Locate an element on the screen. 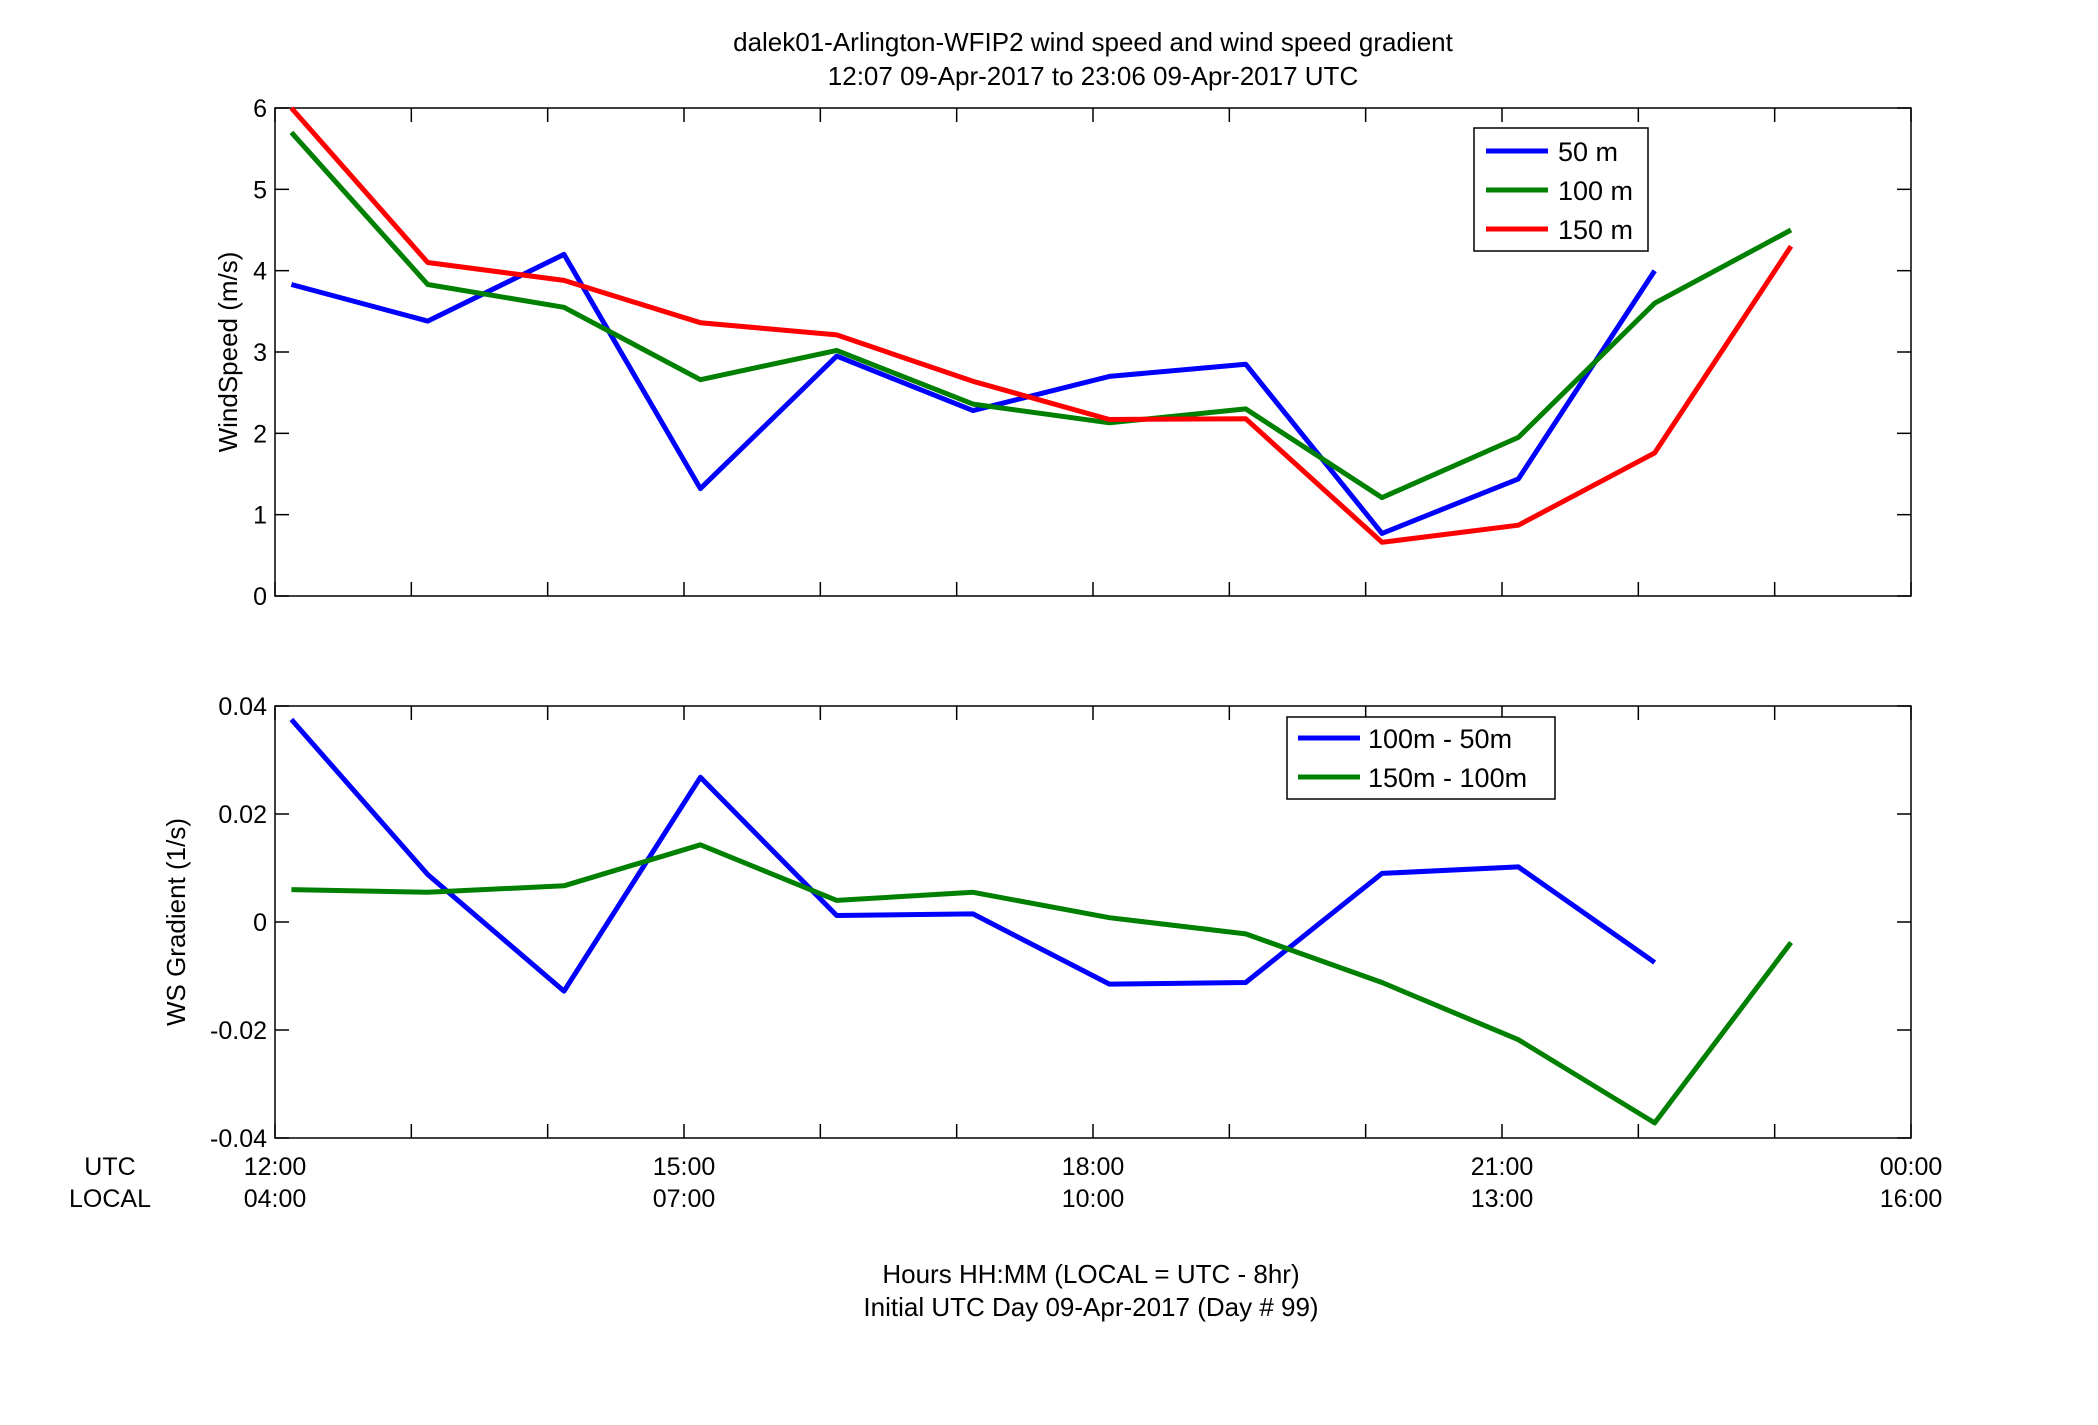 This screenshot has width=2098, height=1425. windspeed-legend: 50 m 100 m 150 m is located at coordinates (1561, 189).